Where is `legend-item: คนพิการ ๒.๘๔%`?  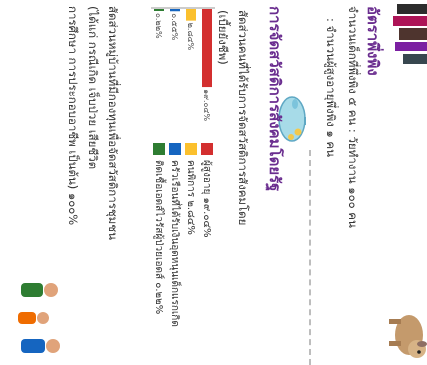 legend-item: คนพิการ ๒.๘๔% is located at coordinates (191, 189).